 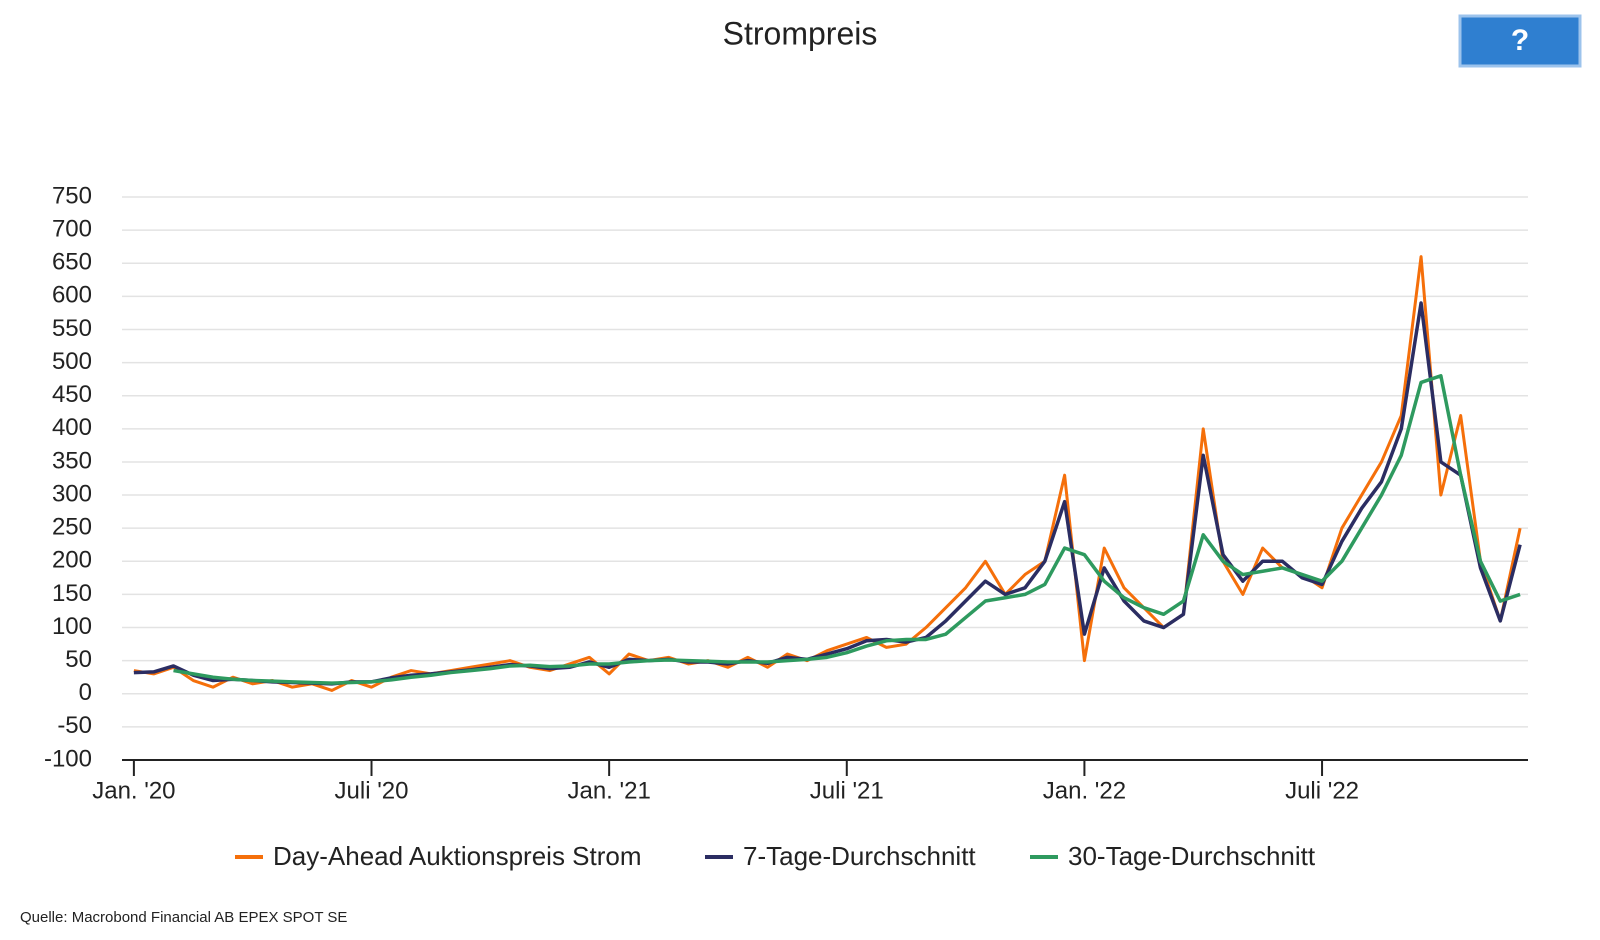 What do you see at coordinates (1084, 790) in the screenshot?
I see `x-tick-label: Jan. '22` at bounding box center [1084, 790].